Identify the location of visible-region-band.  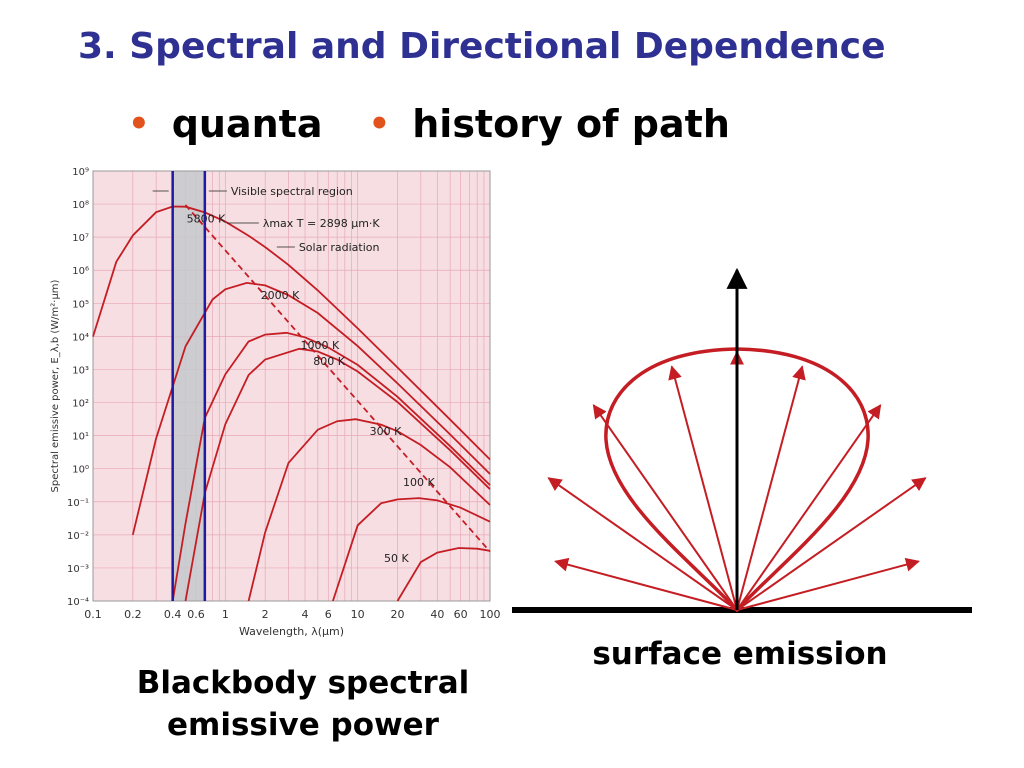
(188, 386).